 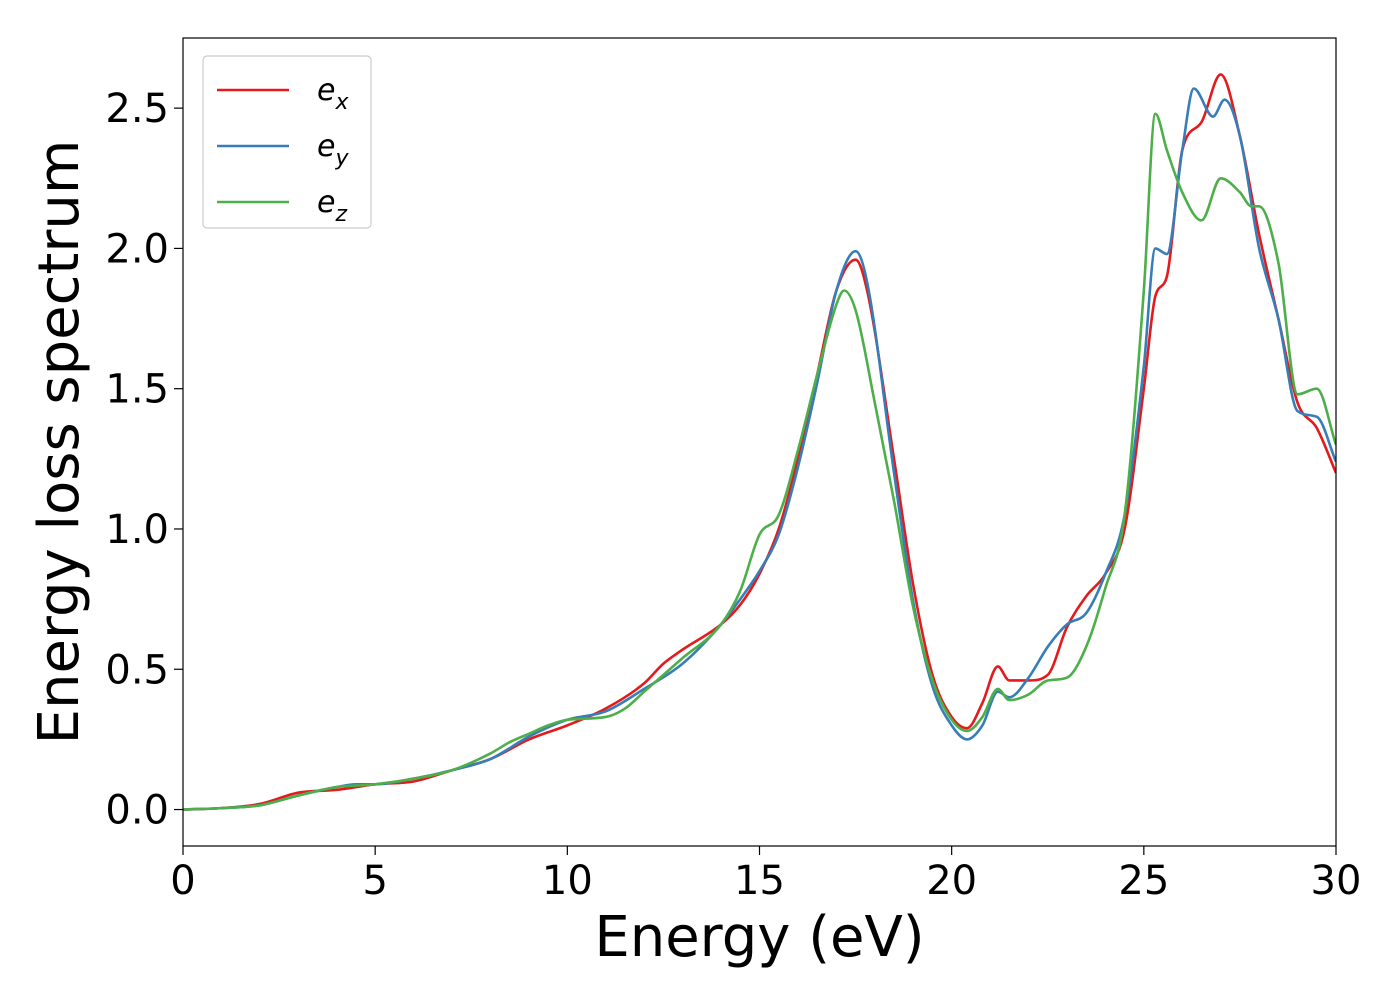 What do you see at coordinates (137, 530) in the screenshot?
I see `y-tick-label: 1.0` at bounding box center [137, 530].